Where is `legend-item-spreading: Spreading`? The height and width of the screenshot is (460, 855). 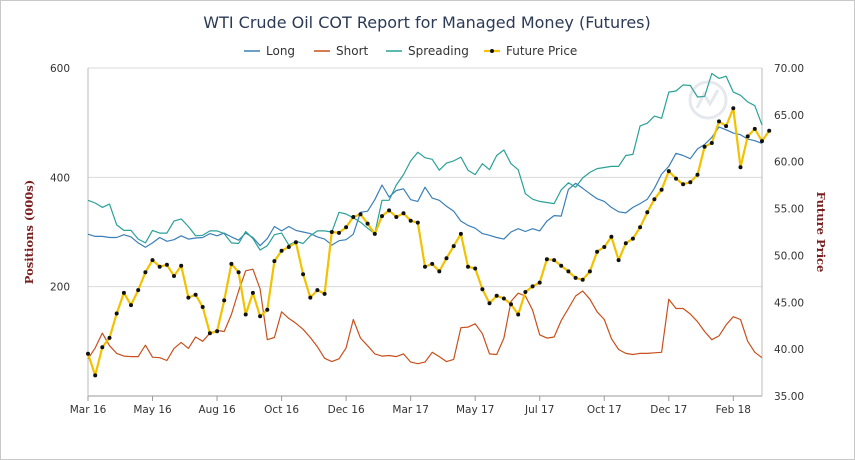 legend-item-spreading: Spreading is located at coordinates (427, 51).